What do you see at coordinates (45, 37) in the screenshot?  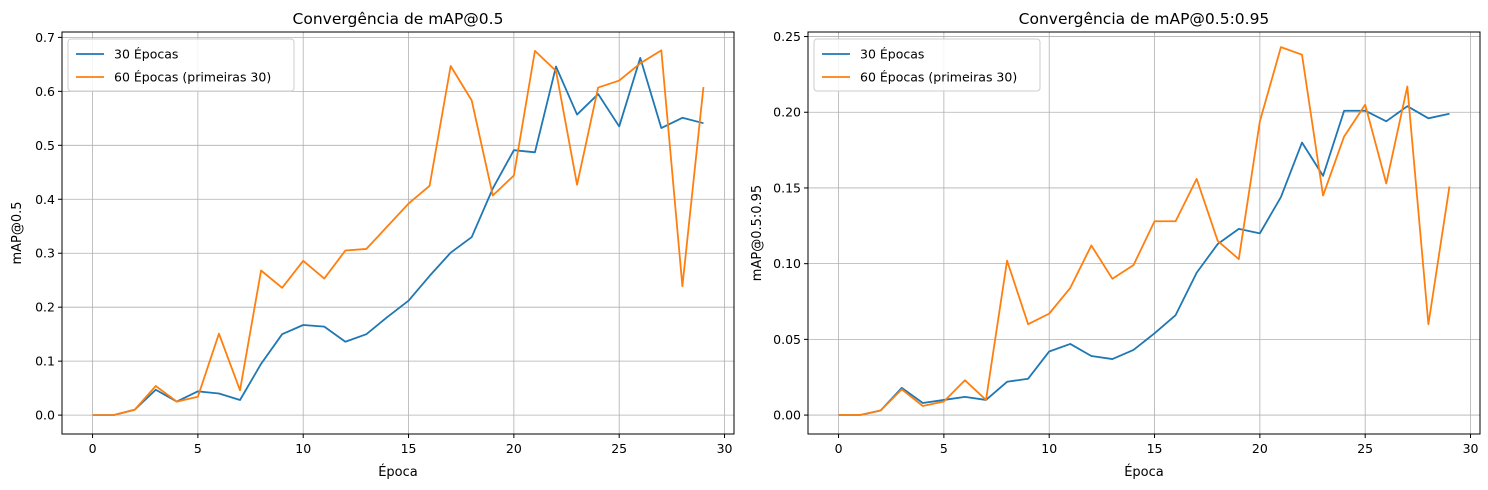 I see `y-tick-label: 0.7` at bounding box center [45, 37].